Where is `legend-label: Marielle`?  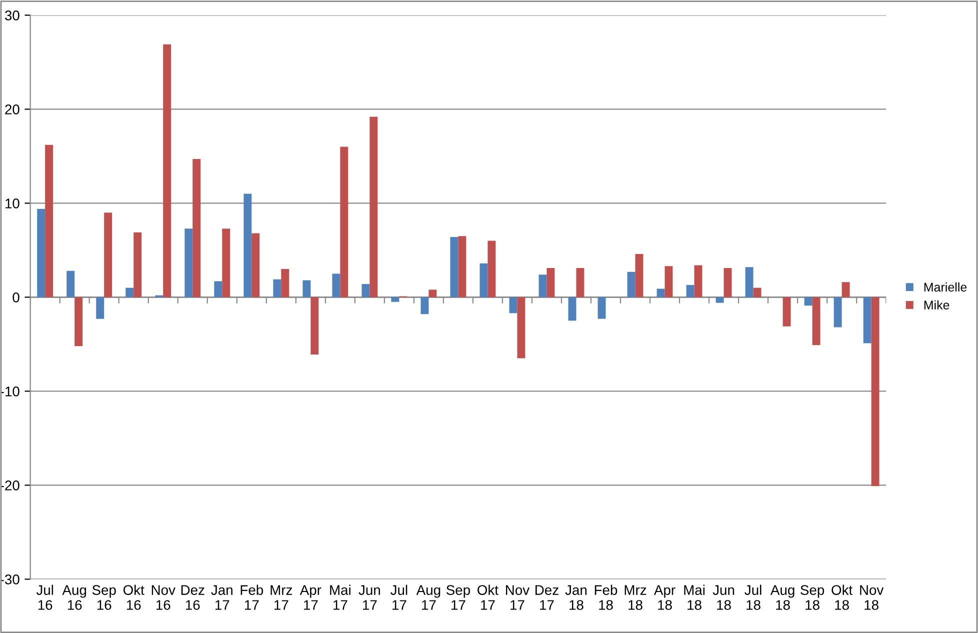
legend-label: Marielle is located at coordinates (945, 287).